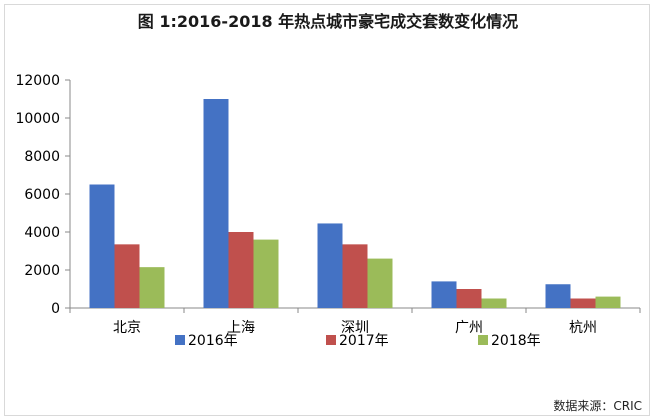 The image size is (656, 420). What do you see at coordinates (37, 81) in the screenshot?
I see `y-tick-label: 12000` at bounding box center [37, 81].